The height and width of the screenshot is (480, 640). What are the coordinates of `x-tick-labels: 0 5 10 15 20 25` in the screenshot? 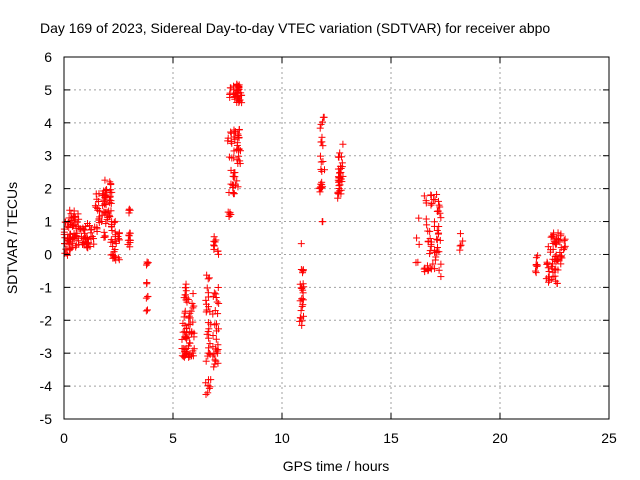 It's located at (338, 438).